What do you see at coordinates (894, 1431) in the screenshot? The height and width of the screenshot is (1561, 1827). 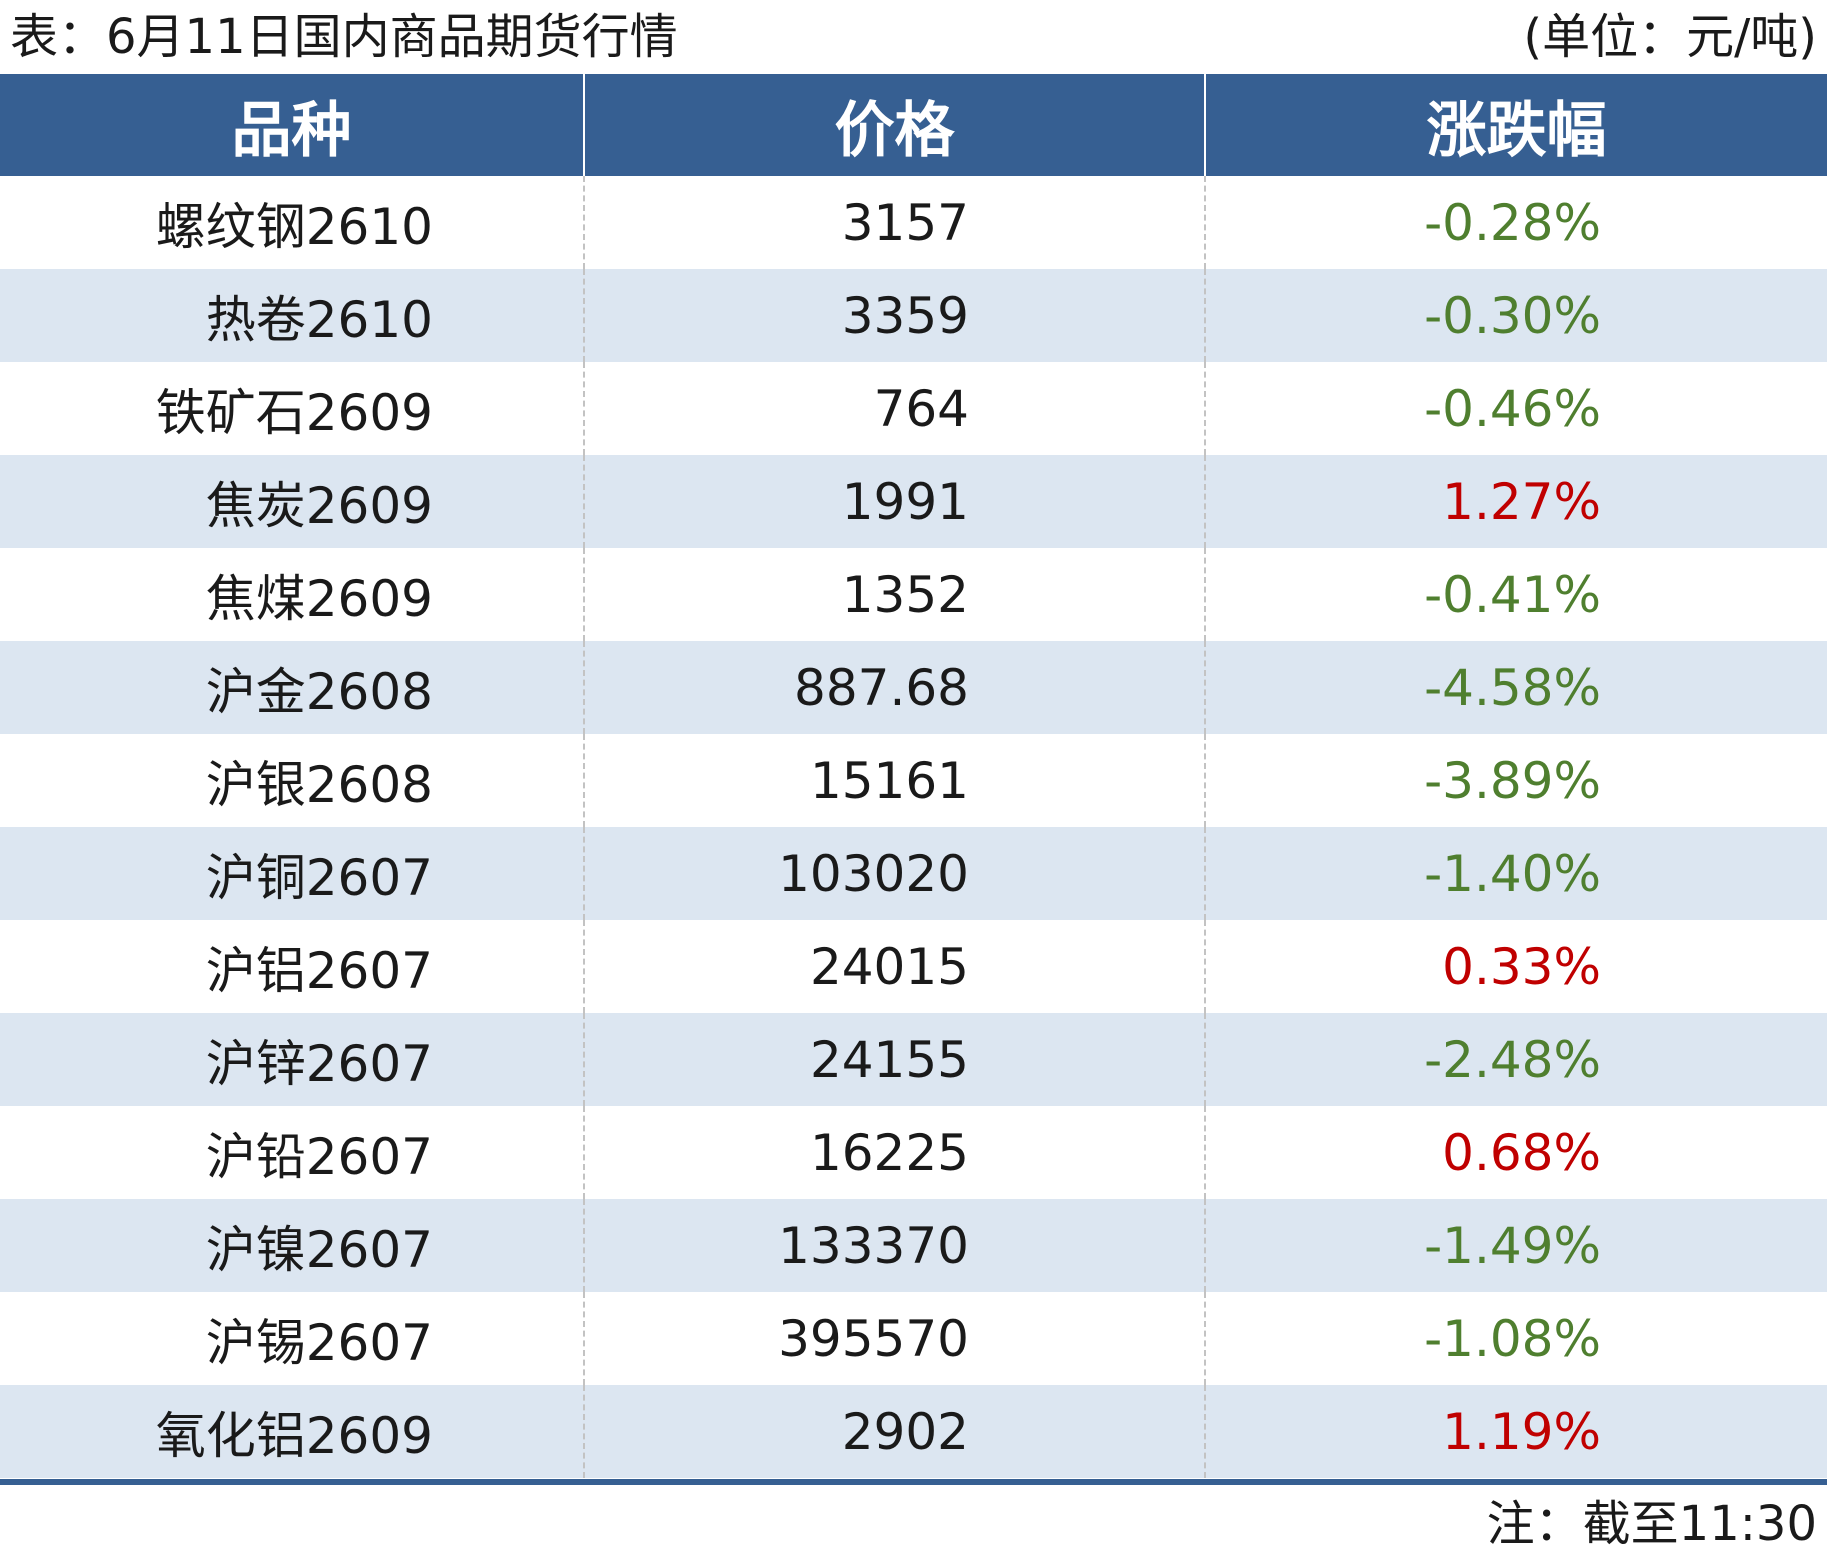 I see `commodity-price: 2902` at bounding box center [894, 1431].